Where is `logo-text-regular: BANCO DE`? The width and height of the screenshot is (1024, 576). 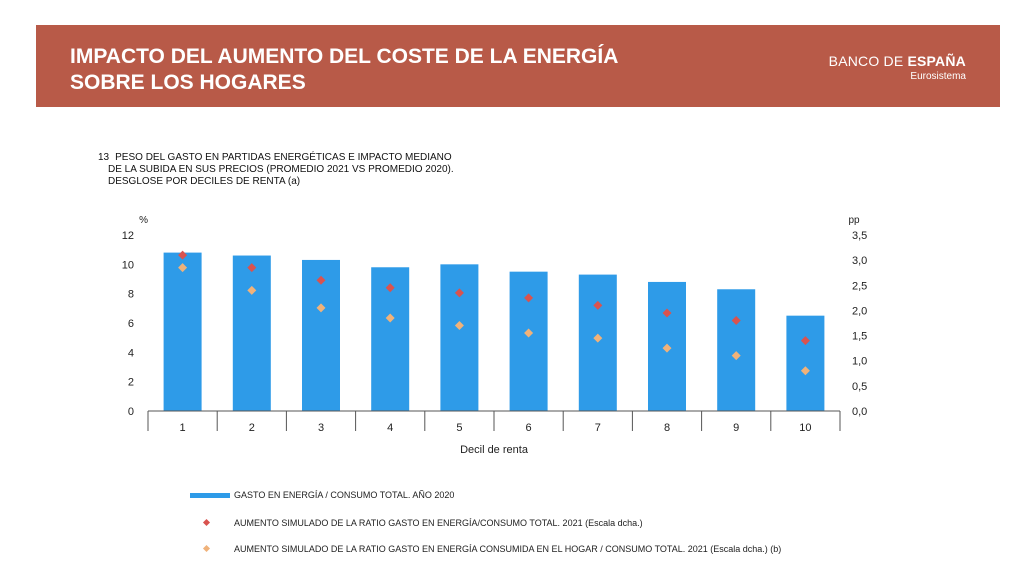
logo-text-regular: BANCO DE is located at coordinates (868, 61).